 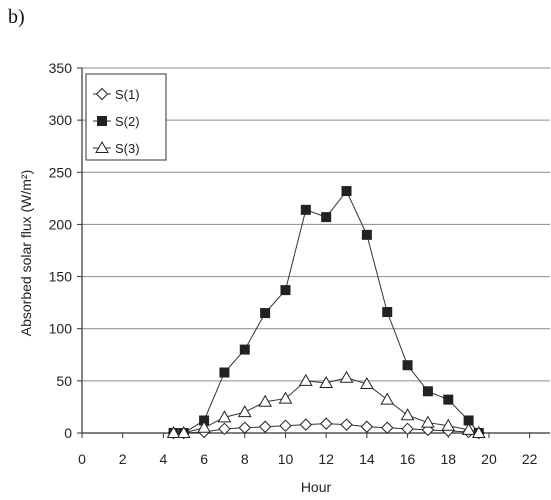 What do you see at coordinates (61, 329) in the screenshot?
I see `y-tick-label: 100` at bounding box center [61, 329].